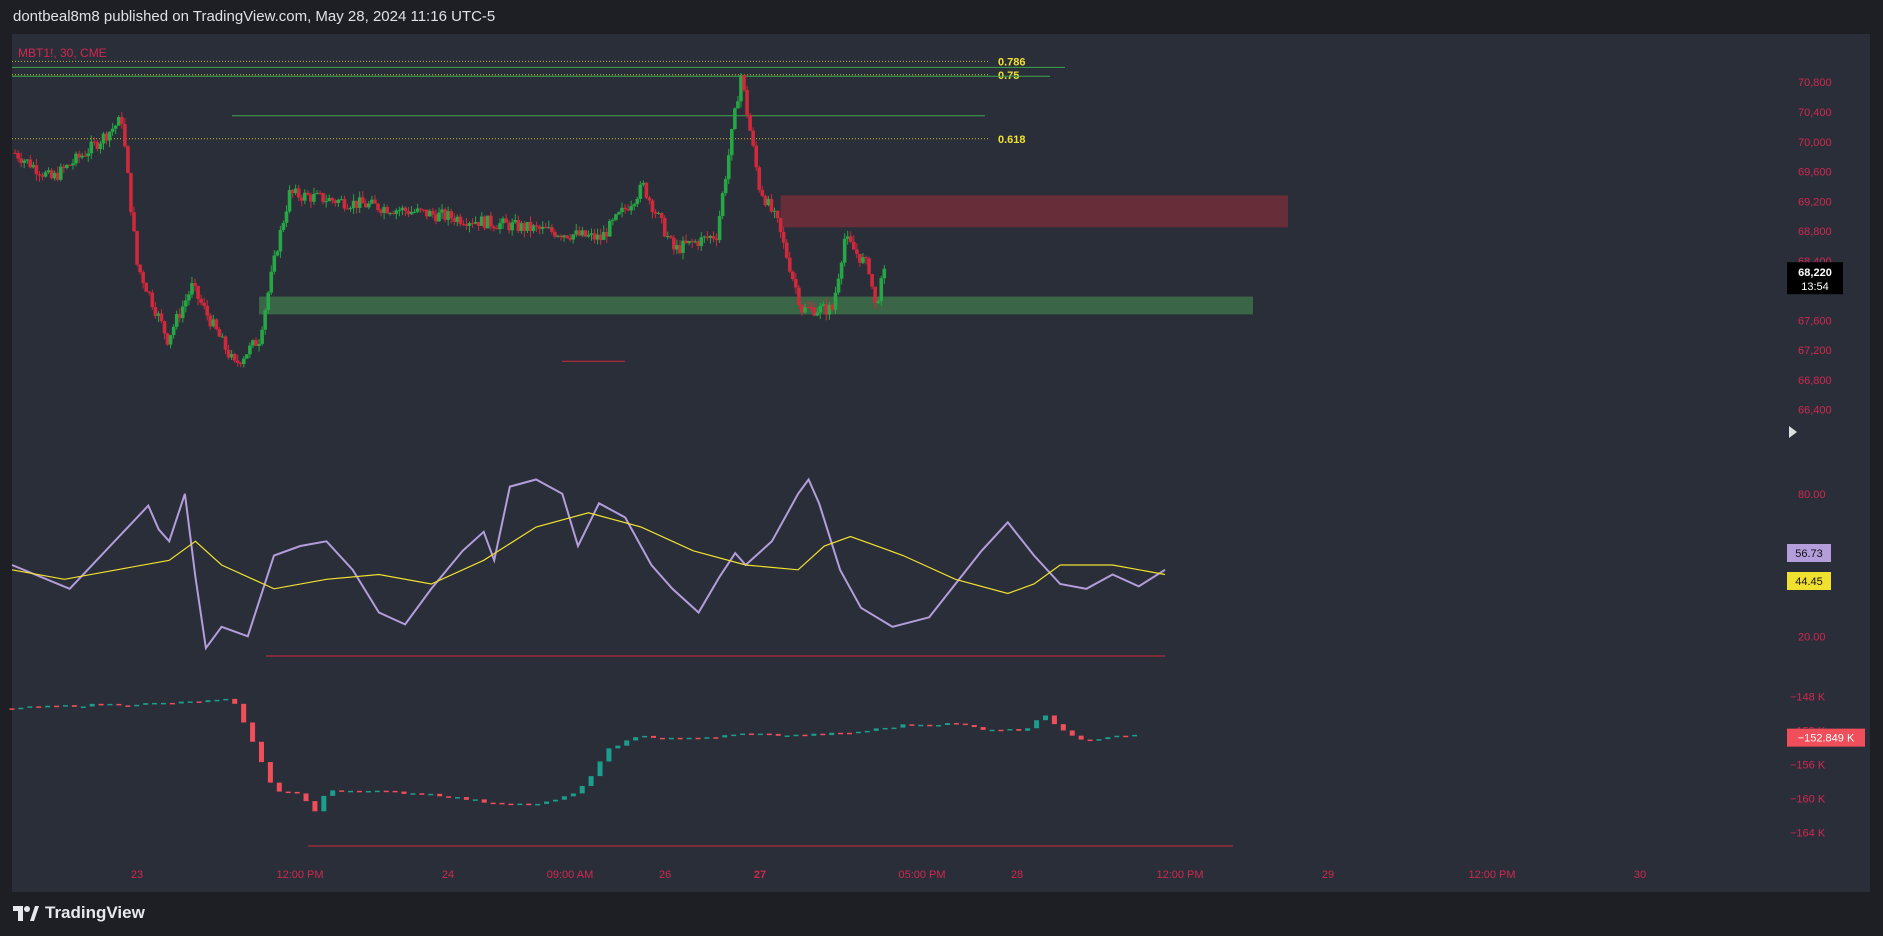 The width and height of the screenshot is (1883, 936). What do you see at coordinates (1034, 211) in the screenshot?
I see `zone-supply` at bounding box center [1034, 211].